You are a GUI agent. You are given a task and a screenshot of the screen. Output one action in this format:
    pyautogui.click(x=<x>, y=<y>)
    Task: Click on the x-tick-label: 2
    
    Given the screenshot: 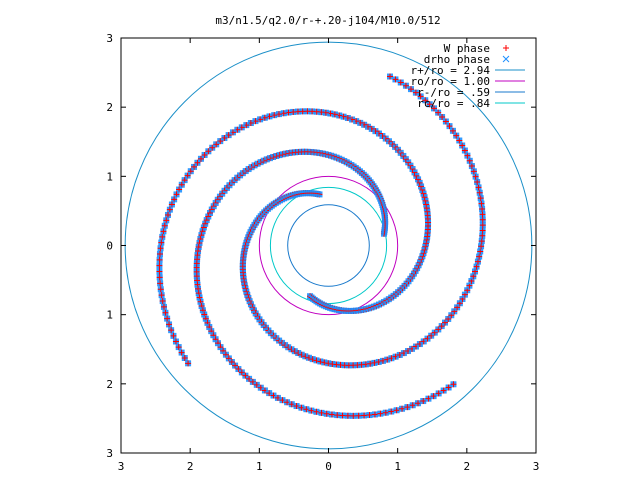 What is the action you would take?
    pyautogui.click(x=467, y=466)
    